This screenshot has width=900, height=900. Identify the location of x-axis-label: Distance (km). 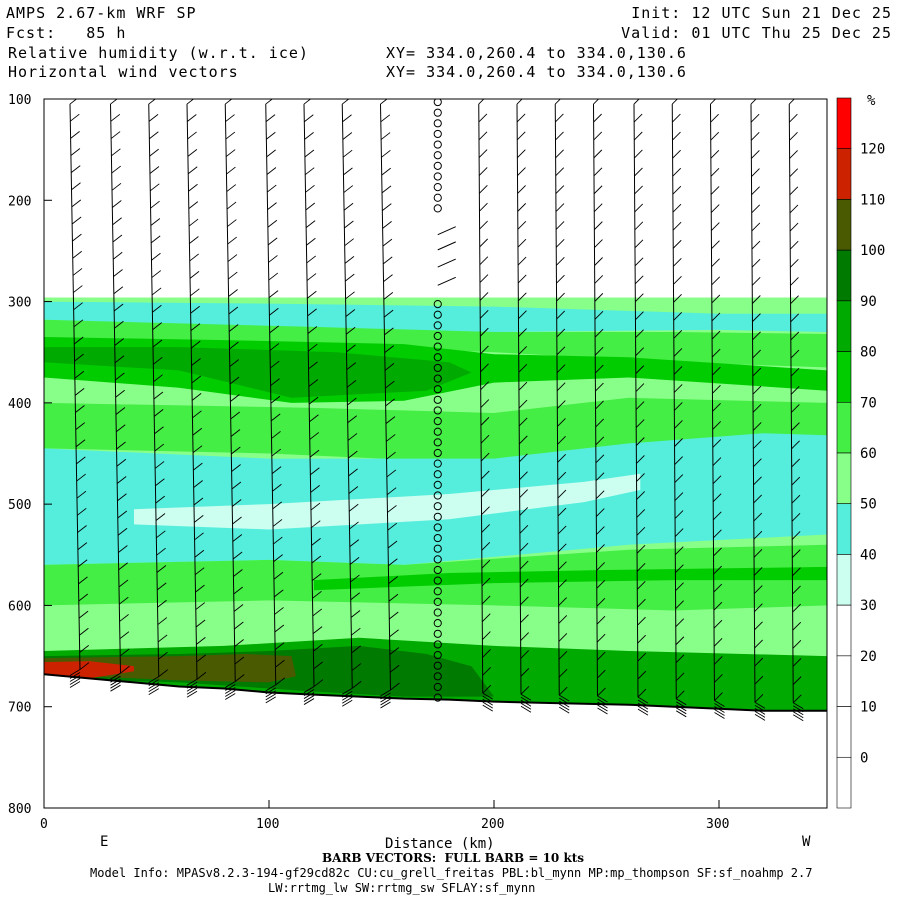
(440, 844).